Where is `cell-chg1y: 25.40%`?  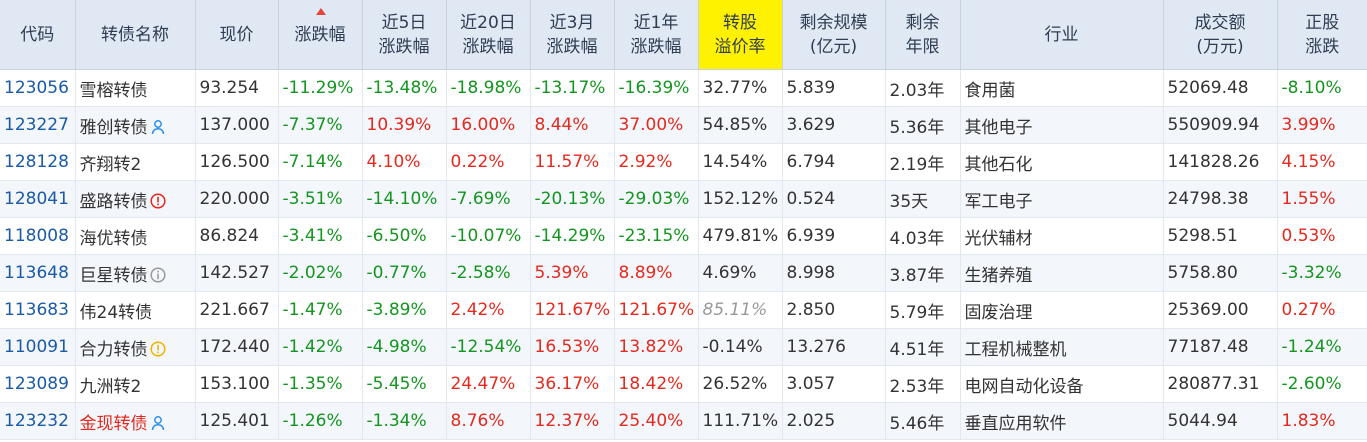
cell-chg1y: 25.40% is located at coordinates (656, 421).